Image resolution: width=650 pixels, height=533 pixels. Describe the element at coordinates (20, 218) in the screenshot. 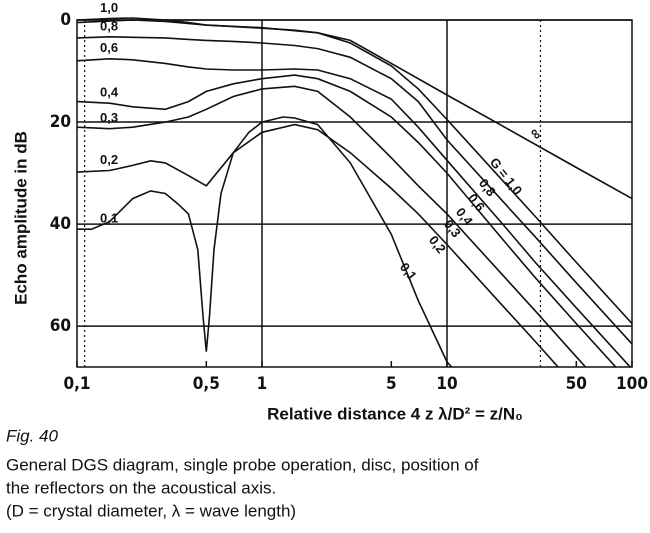

I see `y-axis-title: Echo amplitude in dB` at that location.